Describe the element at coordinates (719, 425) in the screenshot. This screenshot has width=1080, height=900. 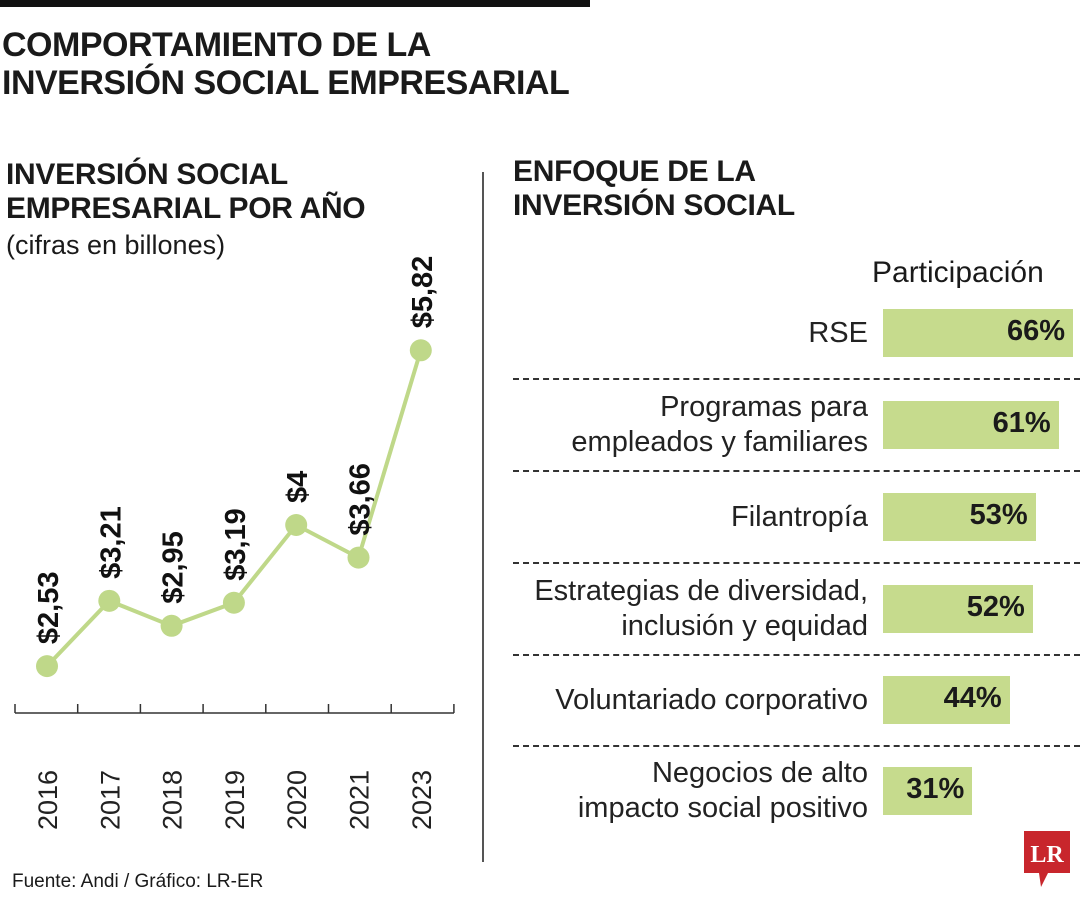
I see `bar-category-label: Programas para empleados y familiares` at that location.